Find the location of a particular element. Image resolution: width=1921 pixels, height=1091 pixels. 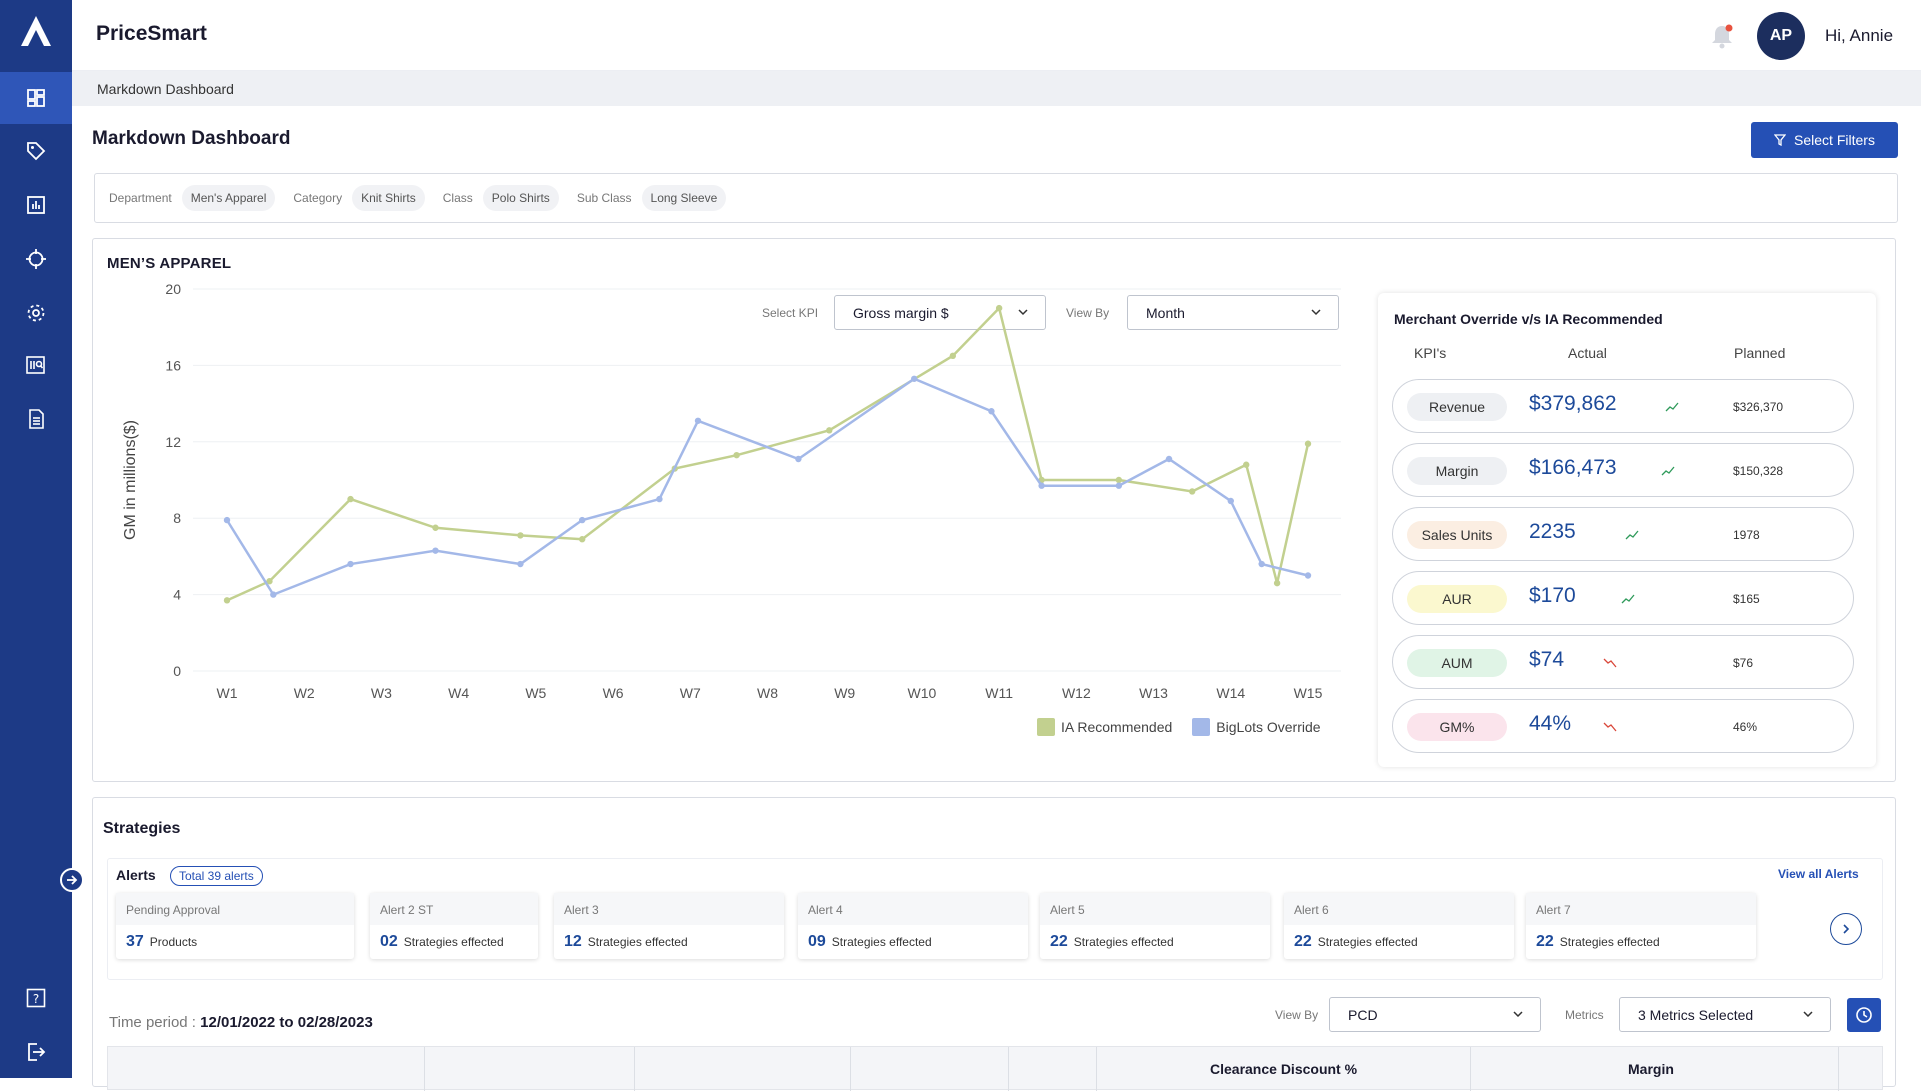

sidebar-item-catalog is located at coordinates (36, 365).